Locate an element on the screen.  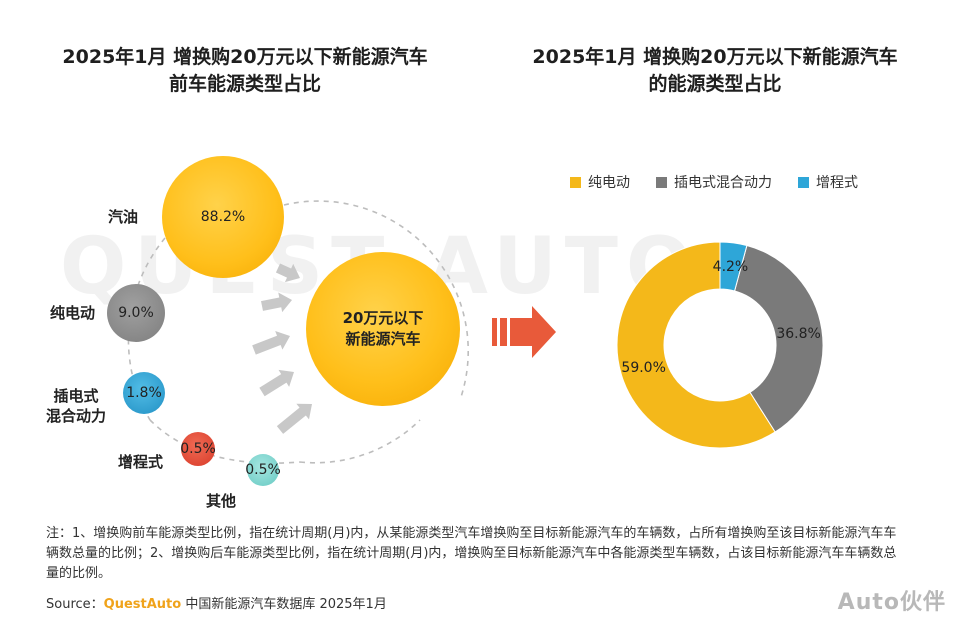
bubble-phev: 1.8% is located at coordinates (144, 393).